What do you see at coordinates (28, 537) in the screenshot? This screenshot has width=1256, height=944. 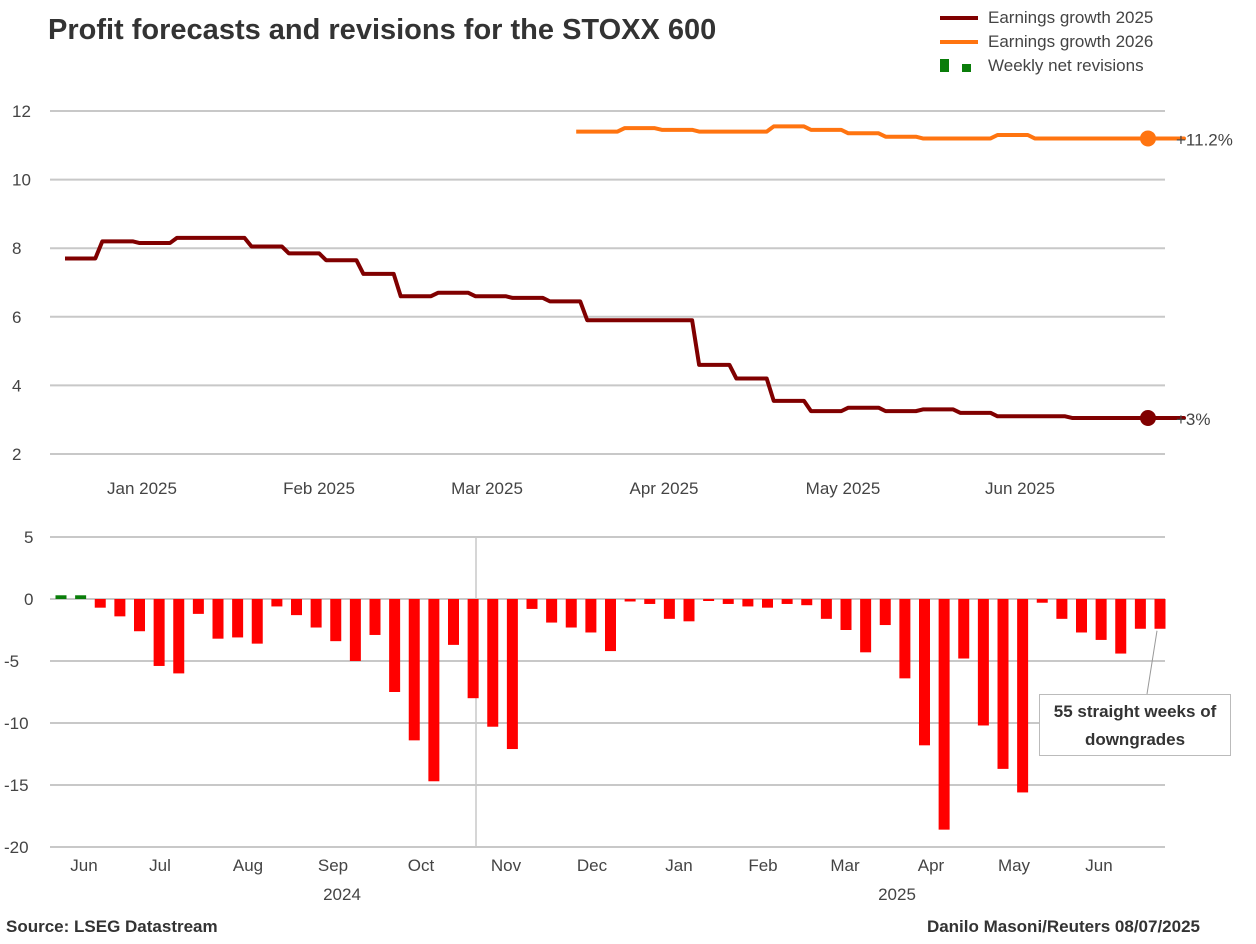 I see `y-tick-label: 5` at bounding box center [28, 537].